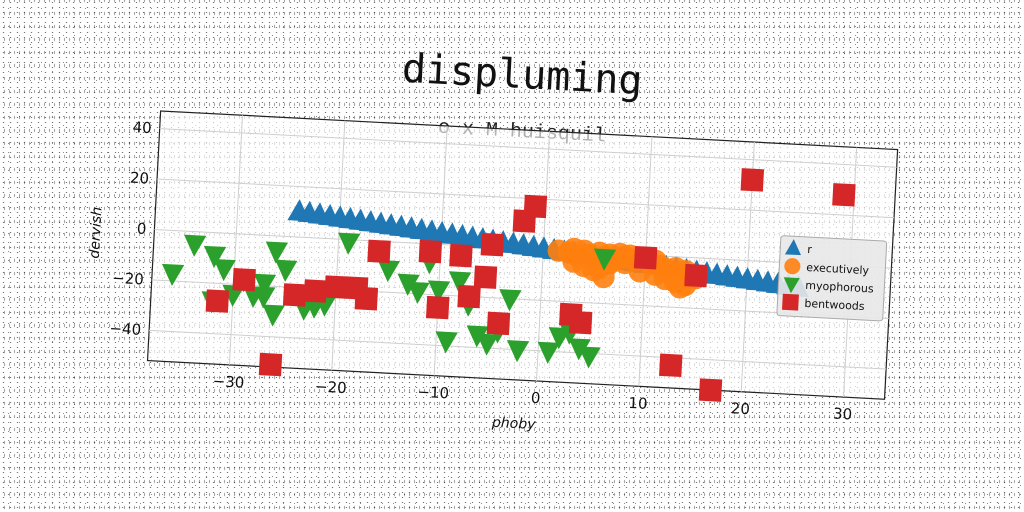  I want to click on legend-label: r, so click(810, 249).